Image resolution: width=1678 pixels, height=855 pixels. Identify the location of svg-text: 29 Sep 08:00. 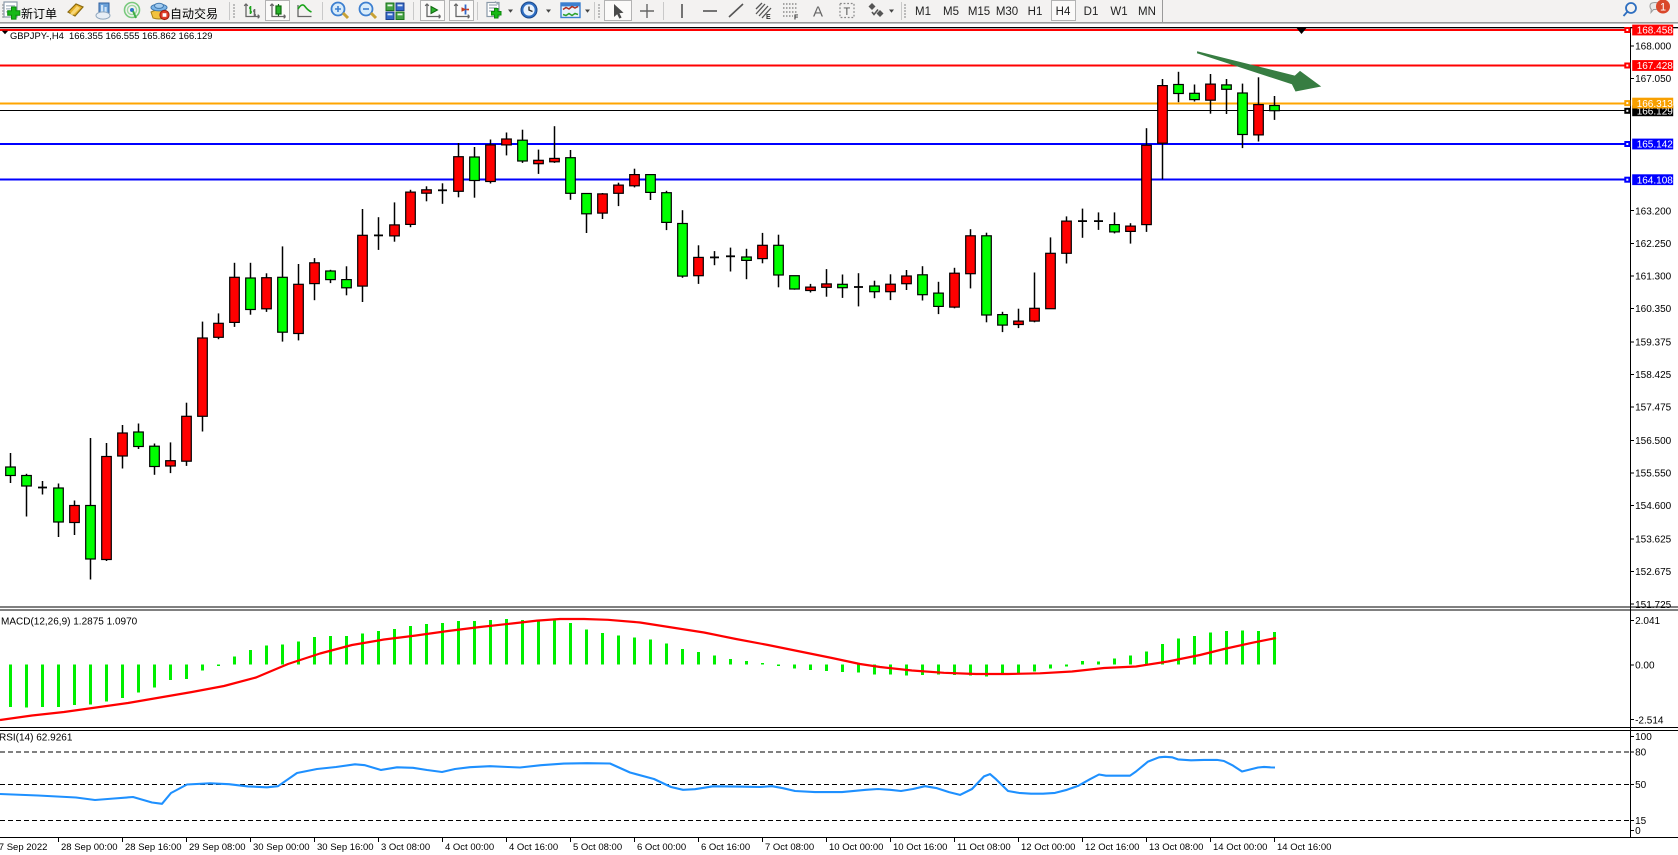
(217, 847).